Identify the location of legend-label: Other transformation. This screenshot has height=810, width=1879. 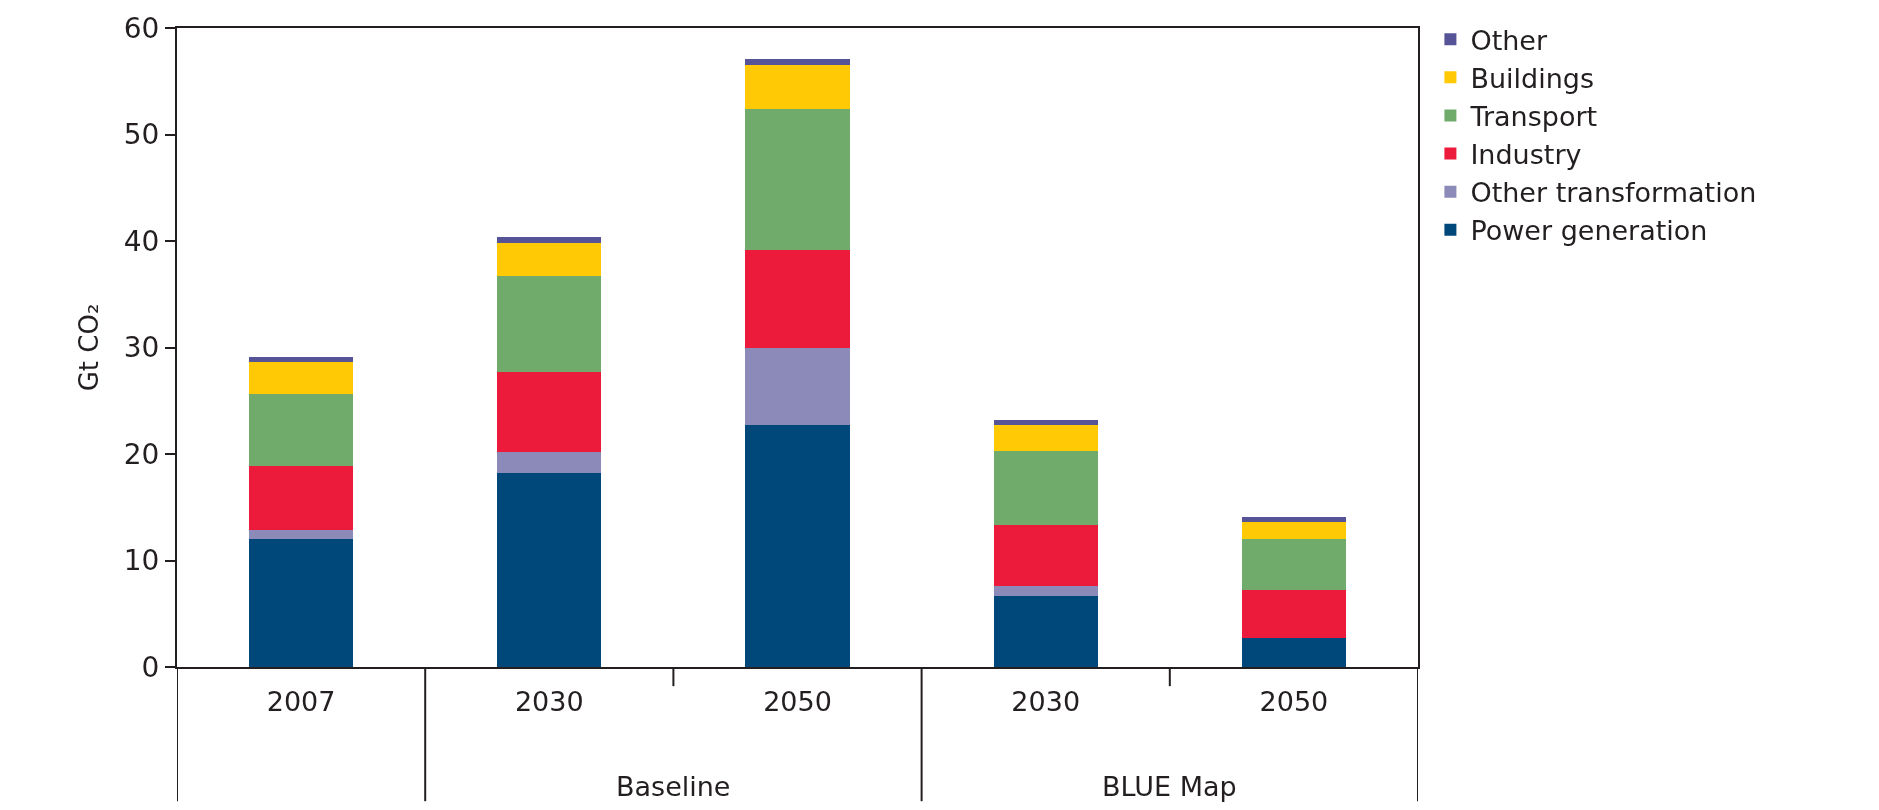
(1613, 193).